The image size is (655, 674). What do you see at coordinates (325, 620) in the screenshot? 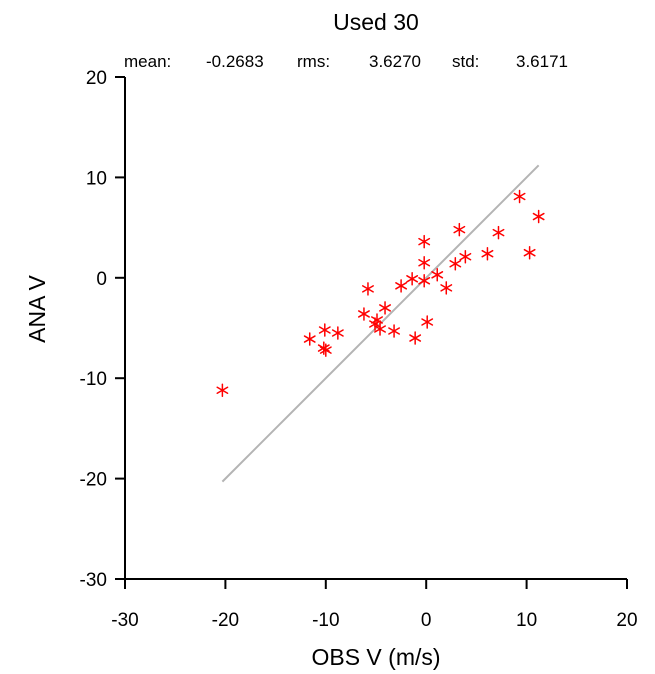
I see `x-tick-label: -10` at bounding box center [325, 620].